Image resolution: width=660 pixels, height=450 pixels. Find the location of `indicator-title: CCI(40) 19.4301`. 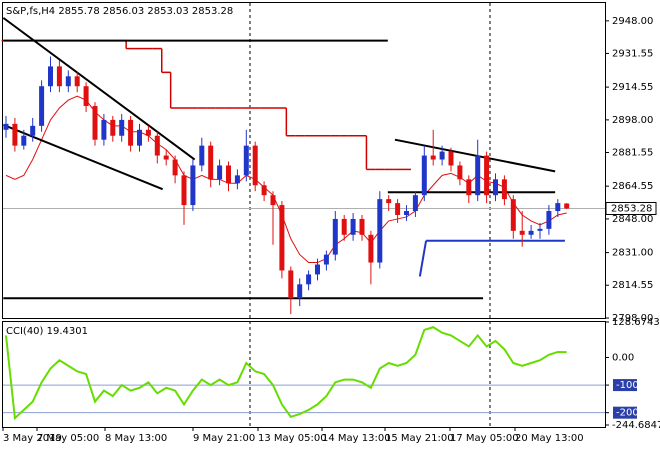

indicator-title: CCI(40) 19.4301 is located at coordinates (47, 331).